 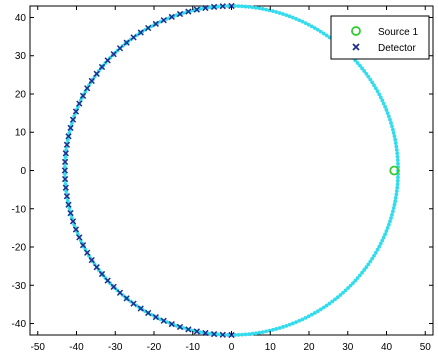 I want to click on y-tick-label: 10, so click(x=21, y=133).